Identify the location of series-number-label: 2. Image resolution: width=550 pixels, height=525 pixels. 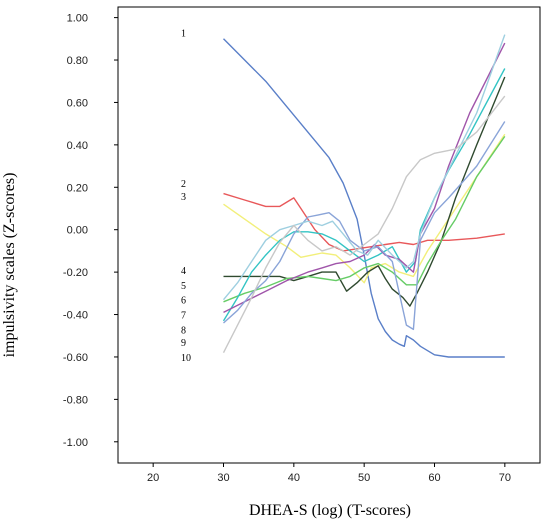
(183, 184).